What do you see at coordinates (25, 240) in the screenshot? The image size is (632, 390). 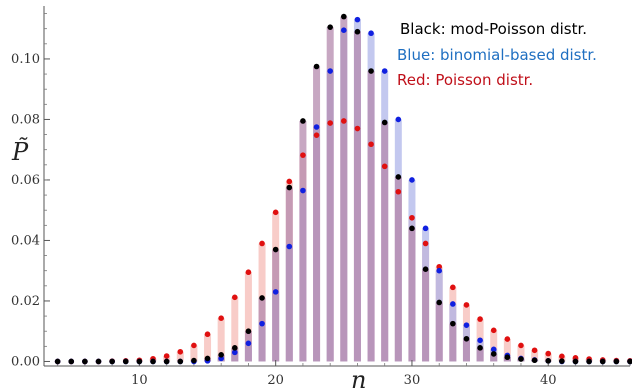 I see `y-tick-label: 0.04` at bounding box center [25, 240].